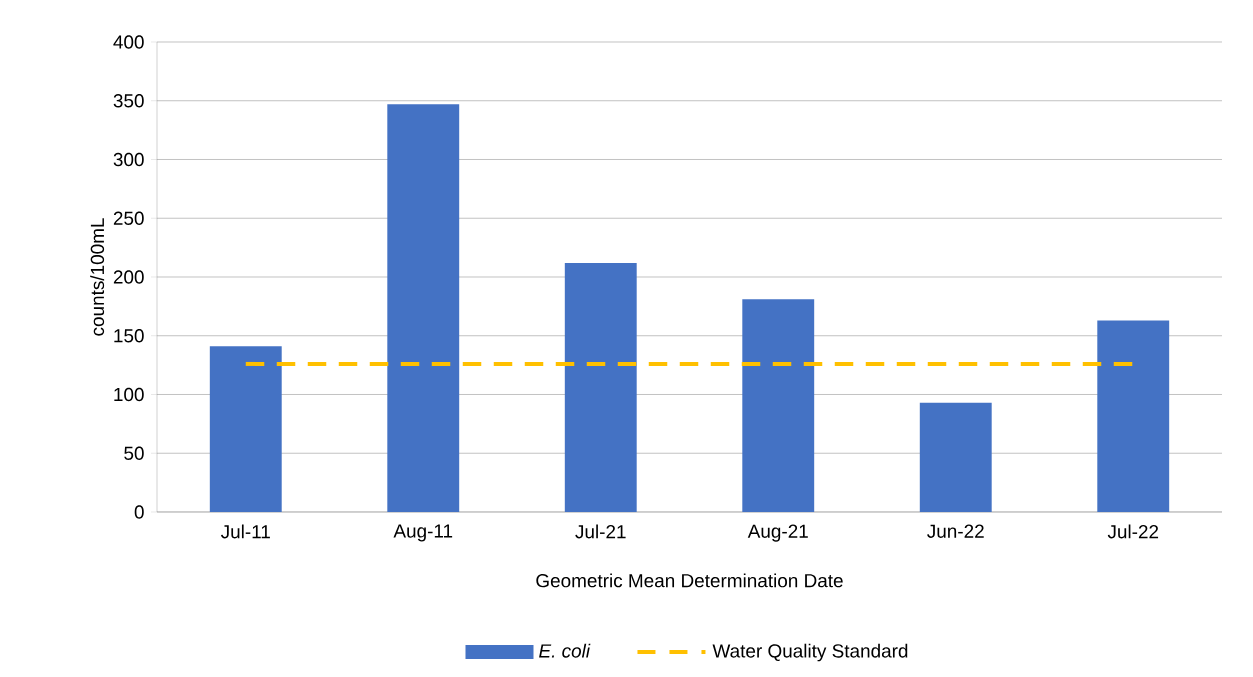 The width and height of the screenshot is (1253, 677). What do you see at coordinates (97, 277) in the screenshot?
I see `y-axis-title: counts/100mL` at bounding box center [97, 277].